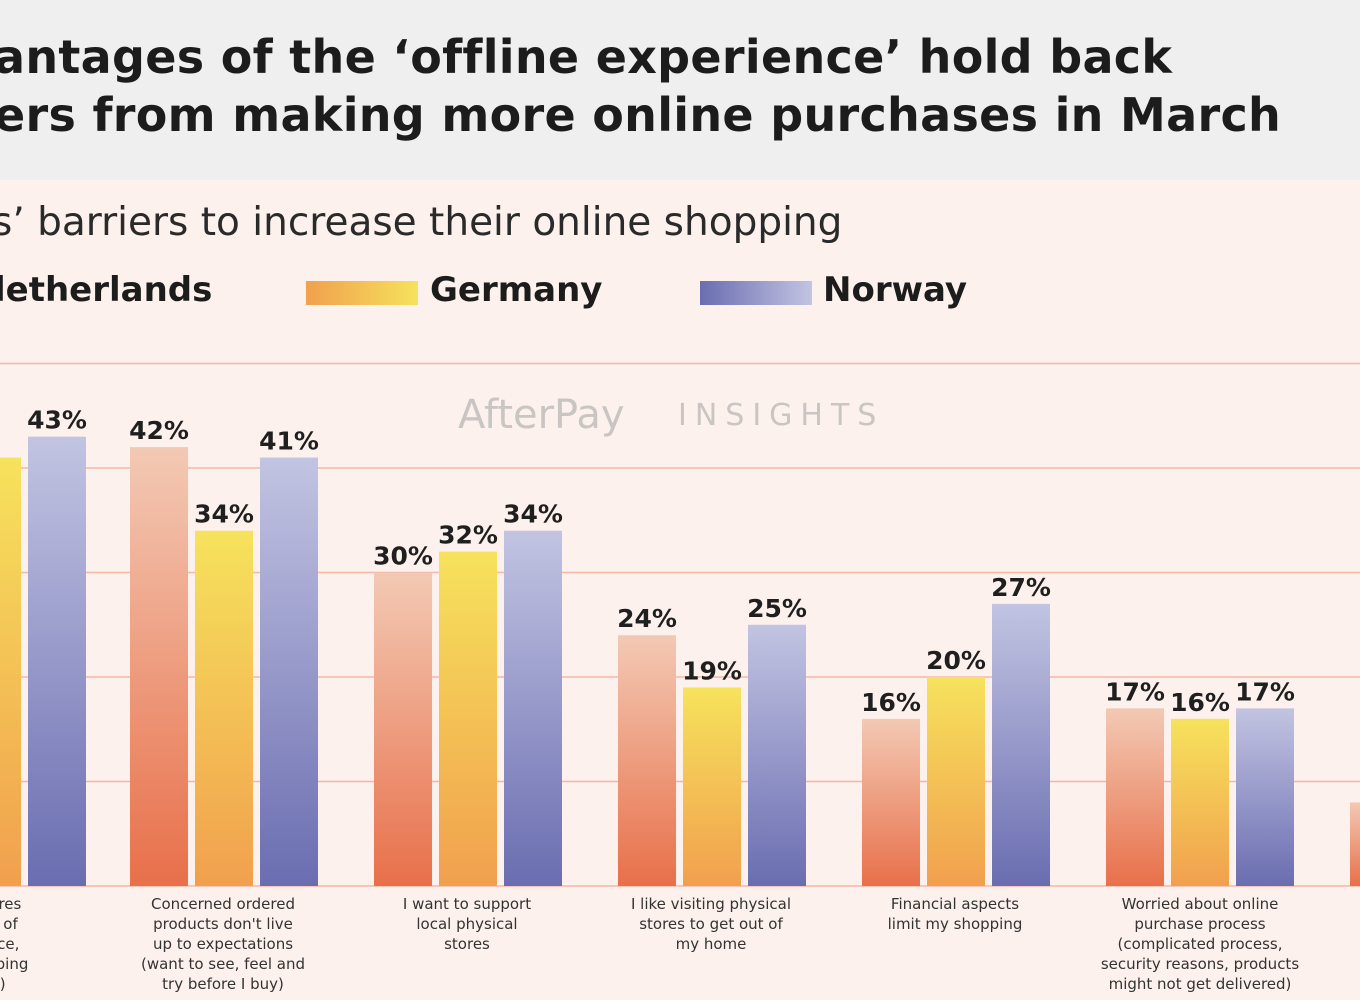  What do you see at coordinates (516, 290) in the screenshot?
I see `legend-label-germany: Germany` at bounding box center [516, 290].